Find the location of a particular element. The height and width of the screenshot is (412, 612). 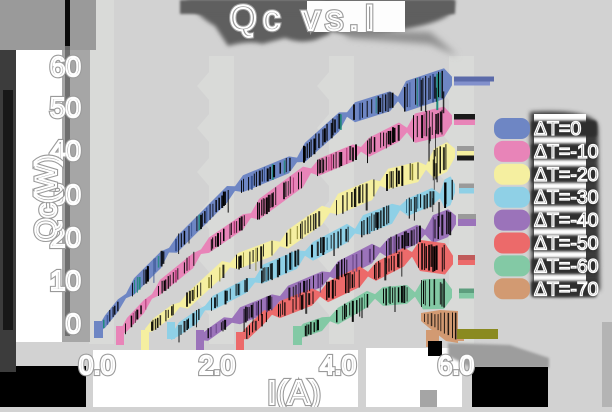

svg-text: 10 is located at coordinates (65, 280).